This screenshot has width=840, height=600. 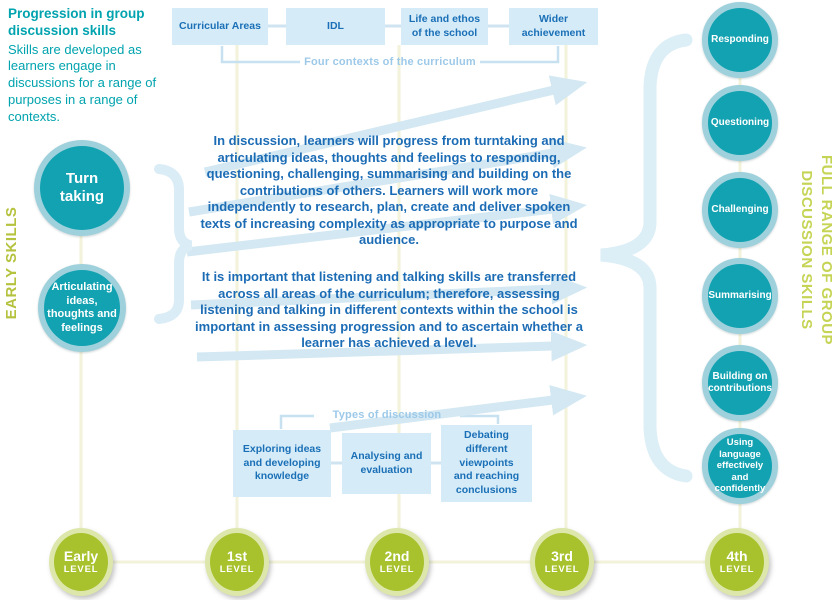 I want to click on skill-circle-label: Building on contributions, so click(x=740, y=382).